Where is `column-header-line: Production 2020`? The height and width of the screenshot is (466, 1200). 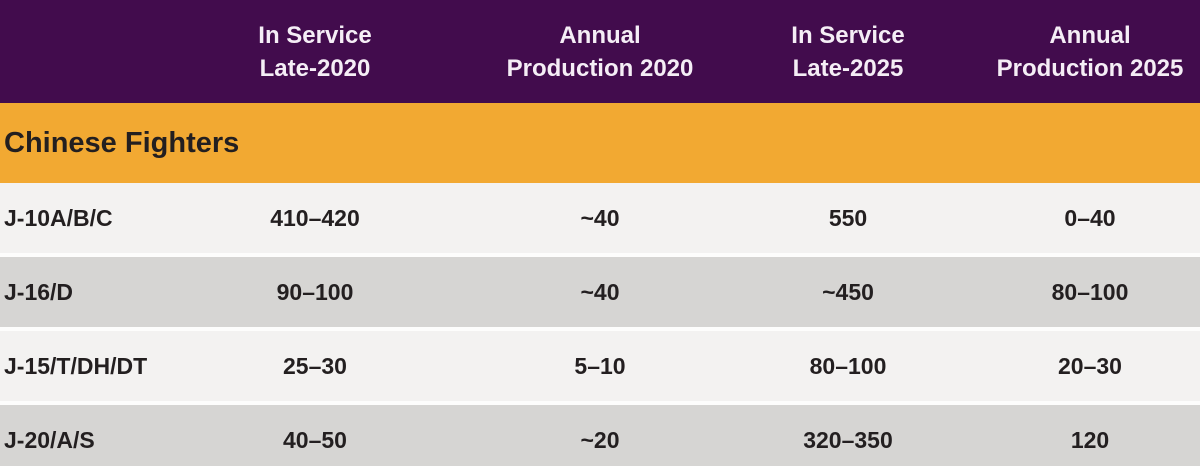 column-header-line: Production 2020 is located at coordinates (600, 68).